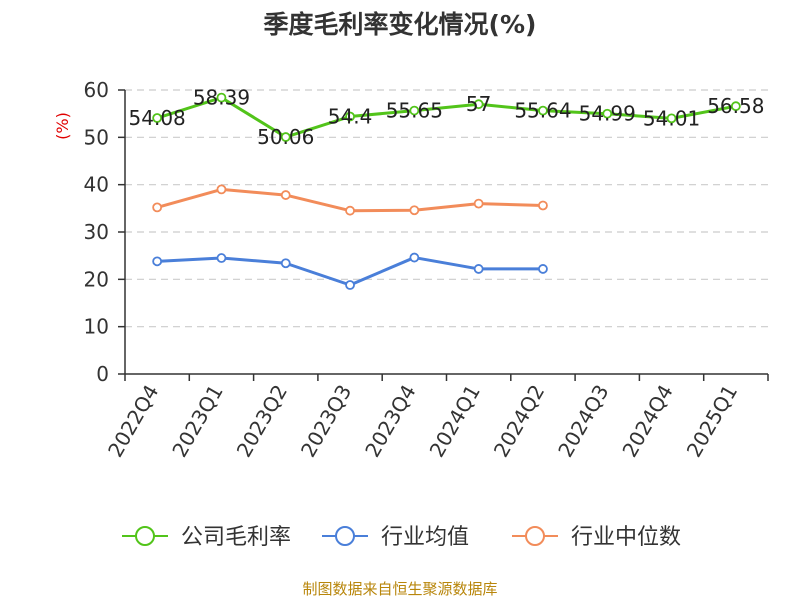 The width and height of the screenshot is (800, 600). What do you see at coordinates (236, 537) in the screenshot?
I see `legend-label: 公司毛利率` at bounding box center [236, 537].